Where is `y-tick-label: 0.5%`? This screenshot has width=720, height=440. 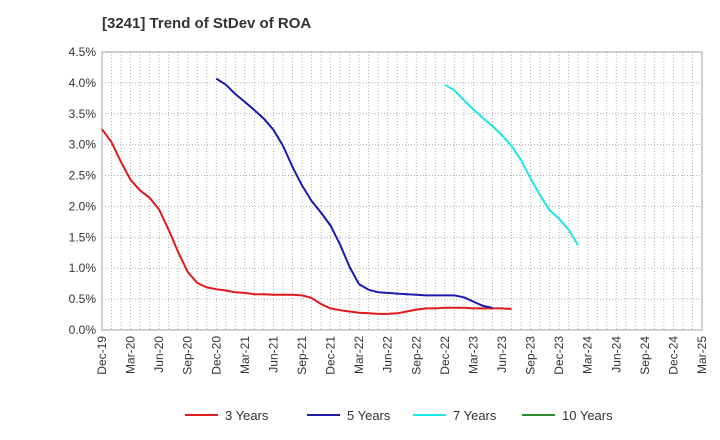
y-tick-label: 0.5% is located at coordinates (83, 299).